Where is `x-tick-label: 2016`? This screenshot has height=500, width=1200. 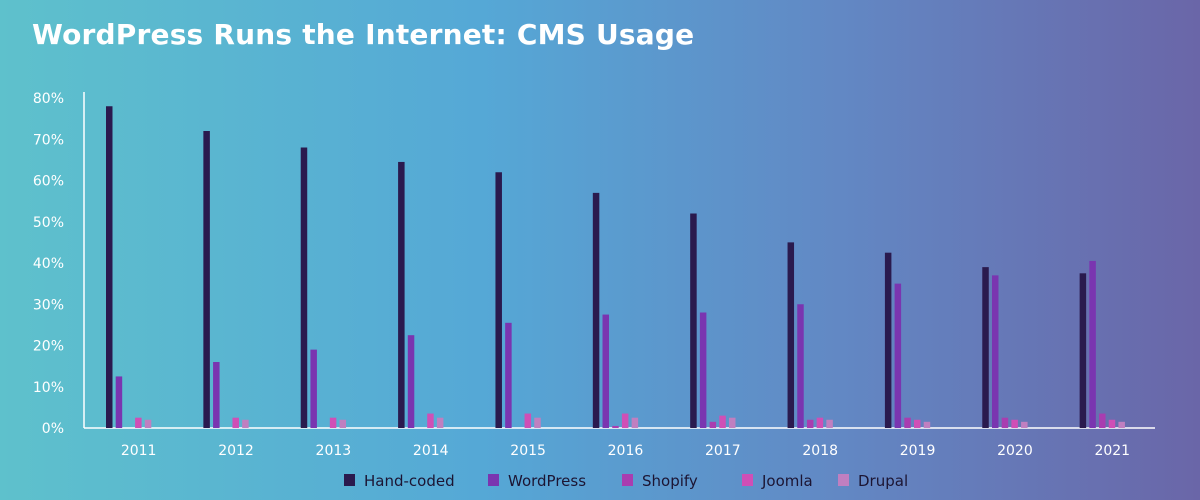 x-tick-label: 2016 is located at coordinates (626, 451).